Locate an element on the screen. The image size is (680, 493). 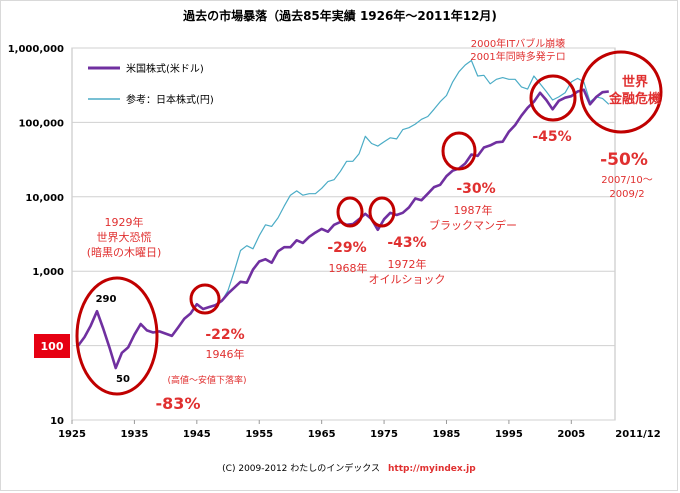
x-tick-label: 1965 is located at coordinates (322, 434).